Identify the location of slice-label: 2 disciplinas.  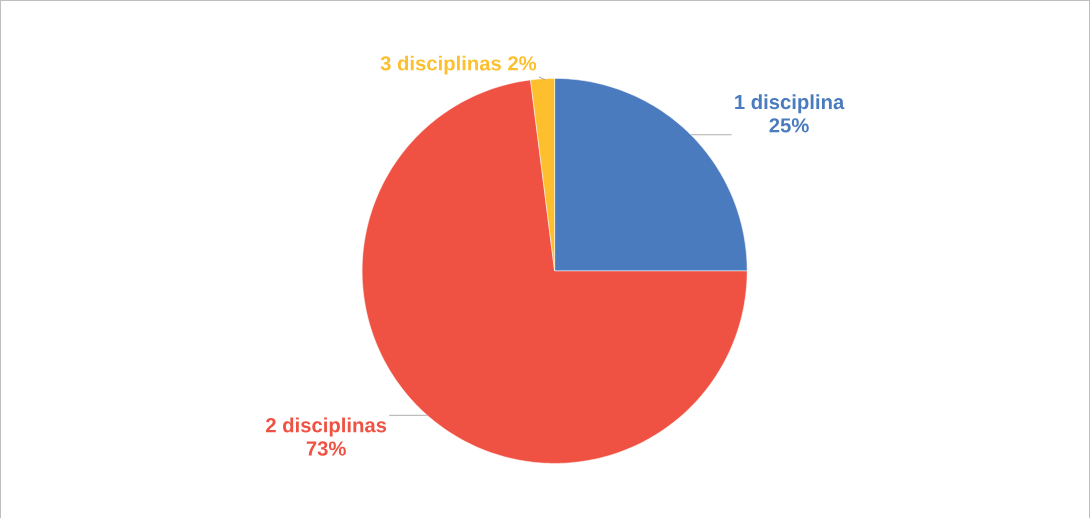
(326, 427).